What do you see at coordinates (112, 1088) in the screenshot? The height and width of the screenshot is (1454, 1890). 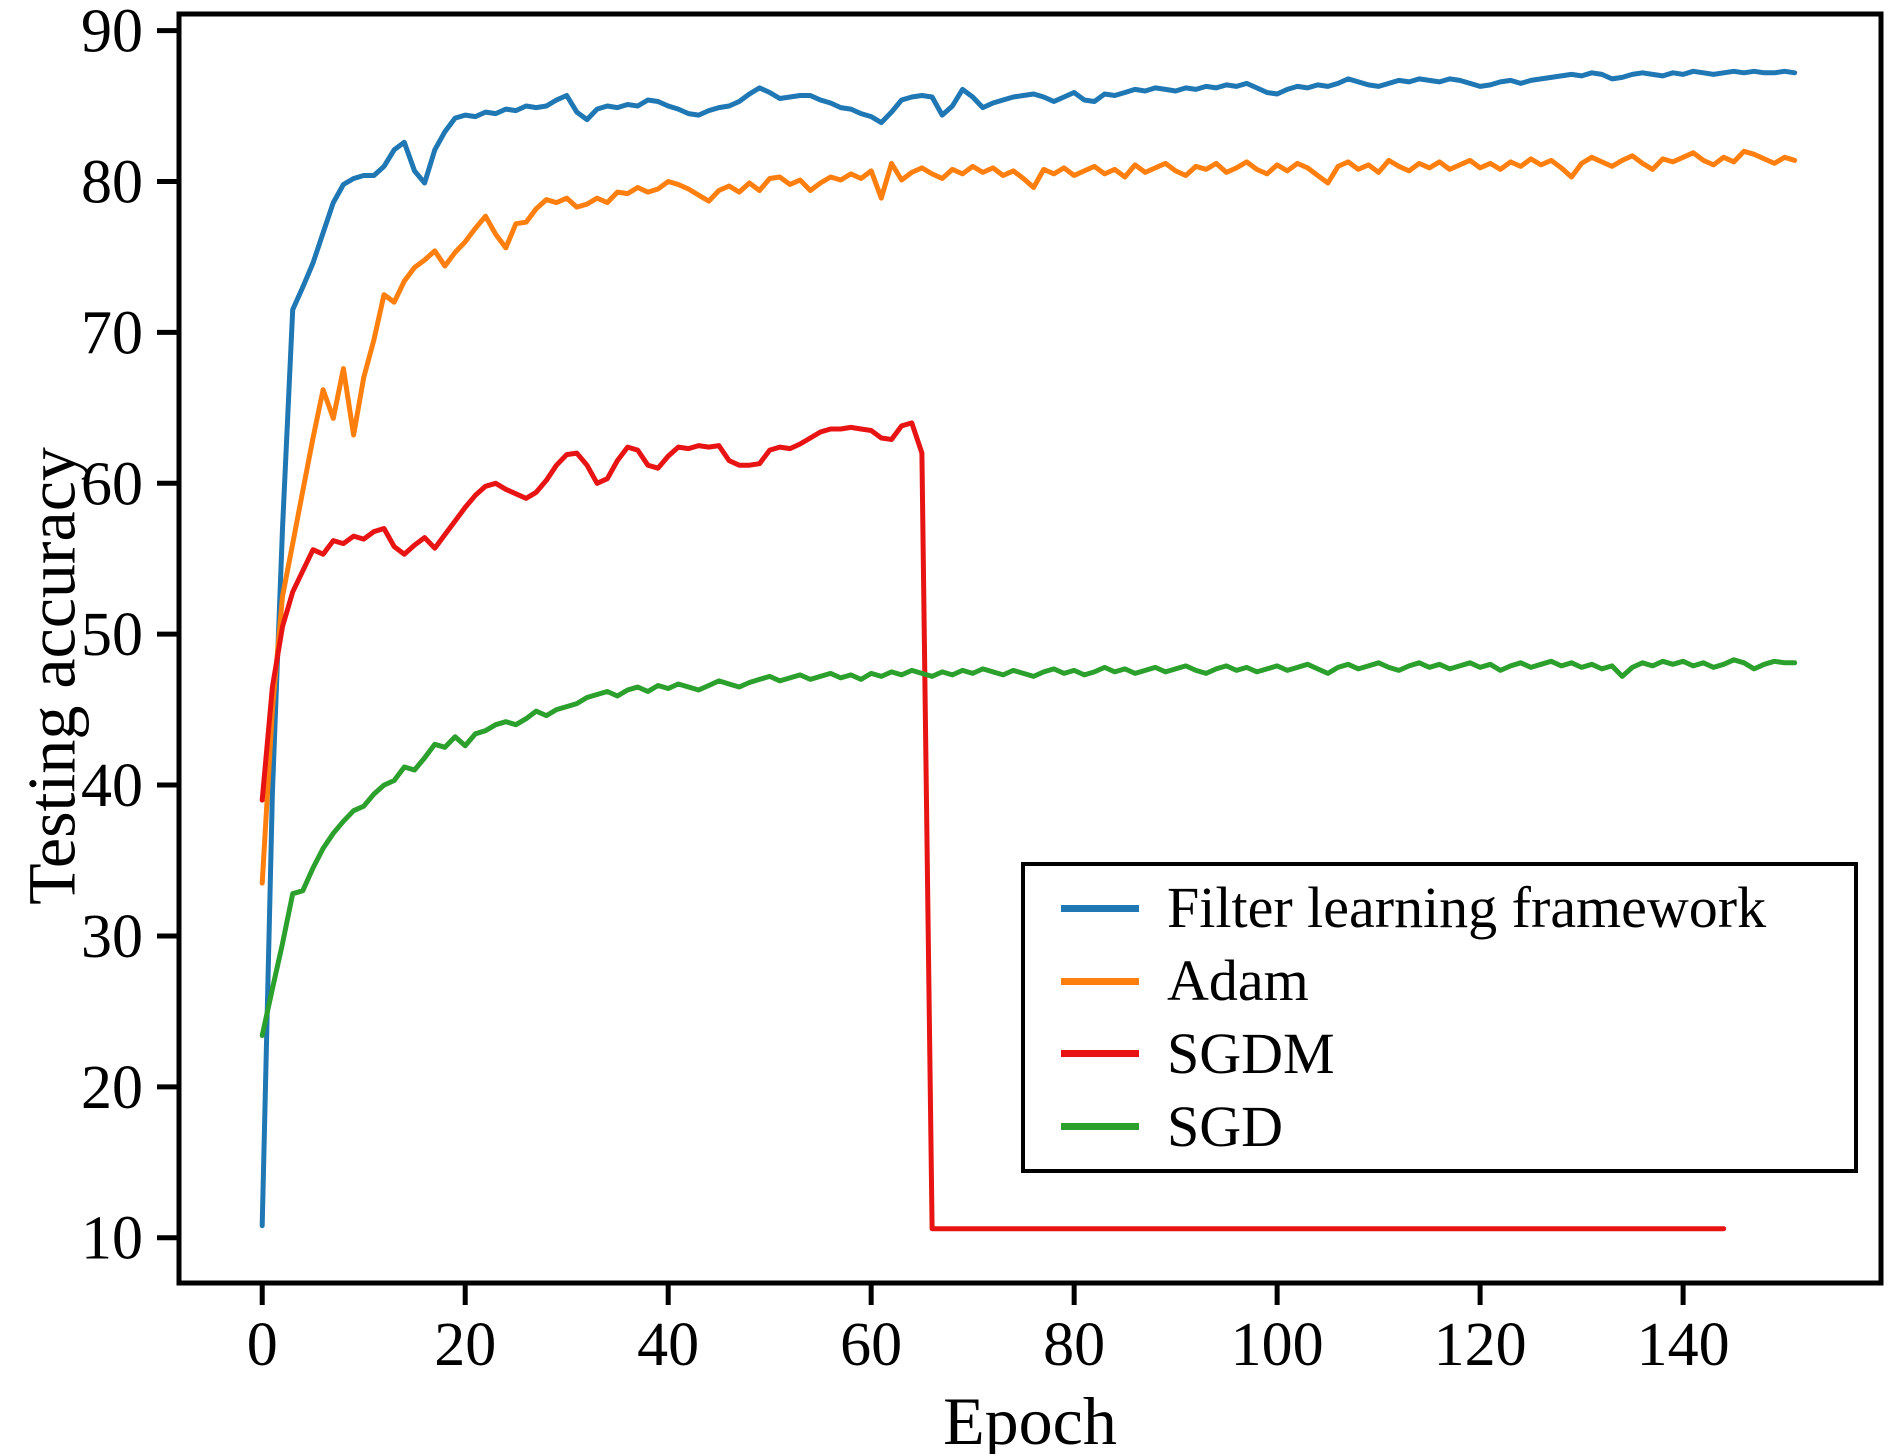 I see `y-tick-label: 20` at bounding box center [112, 1088].